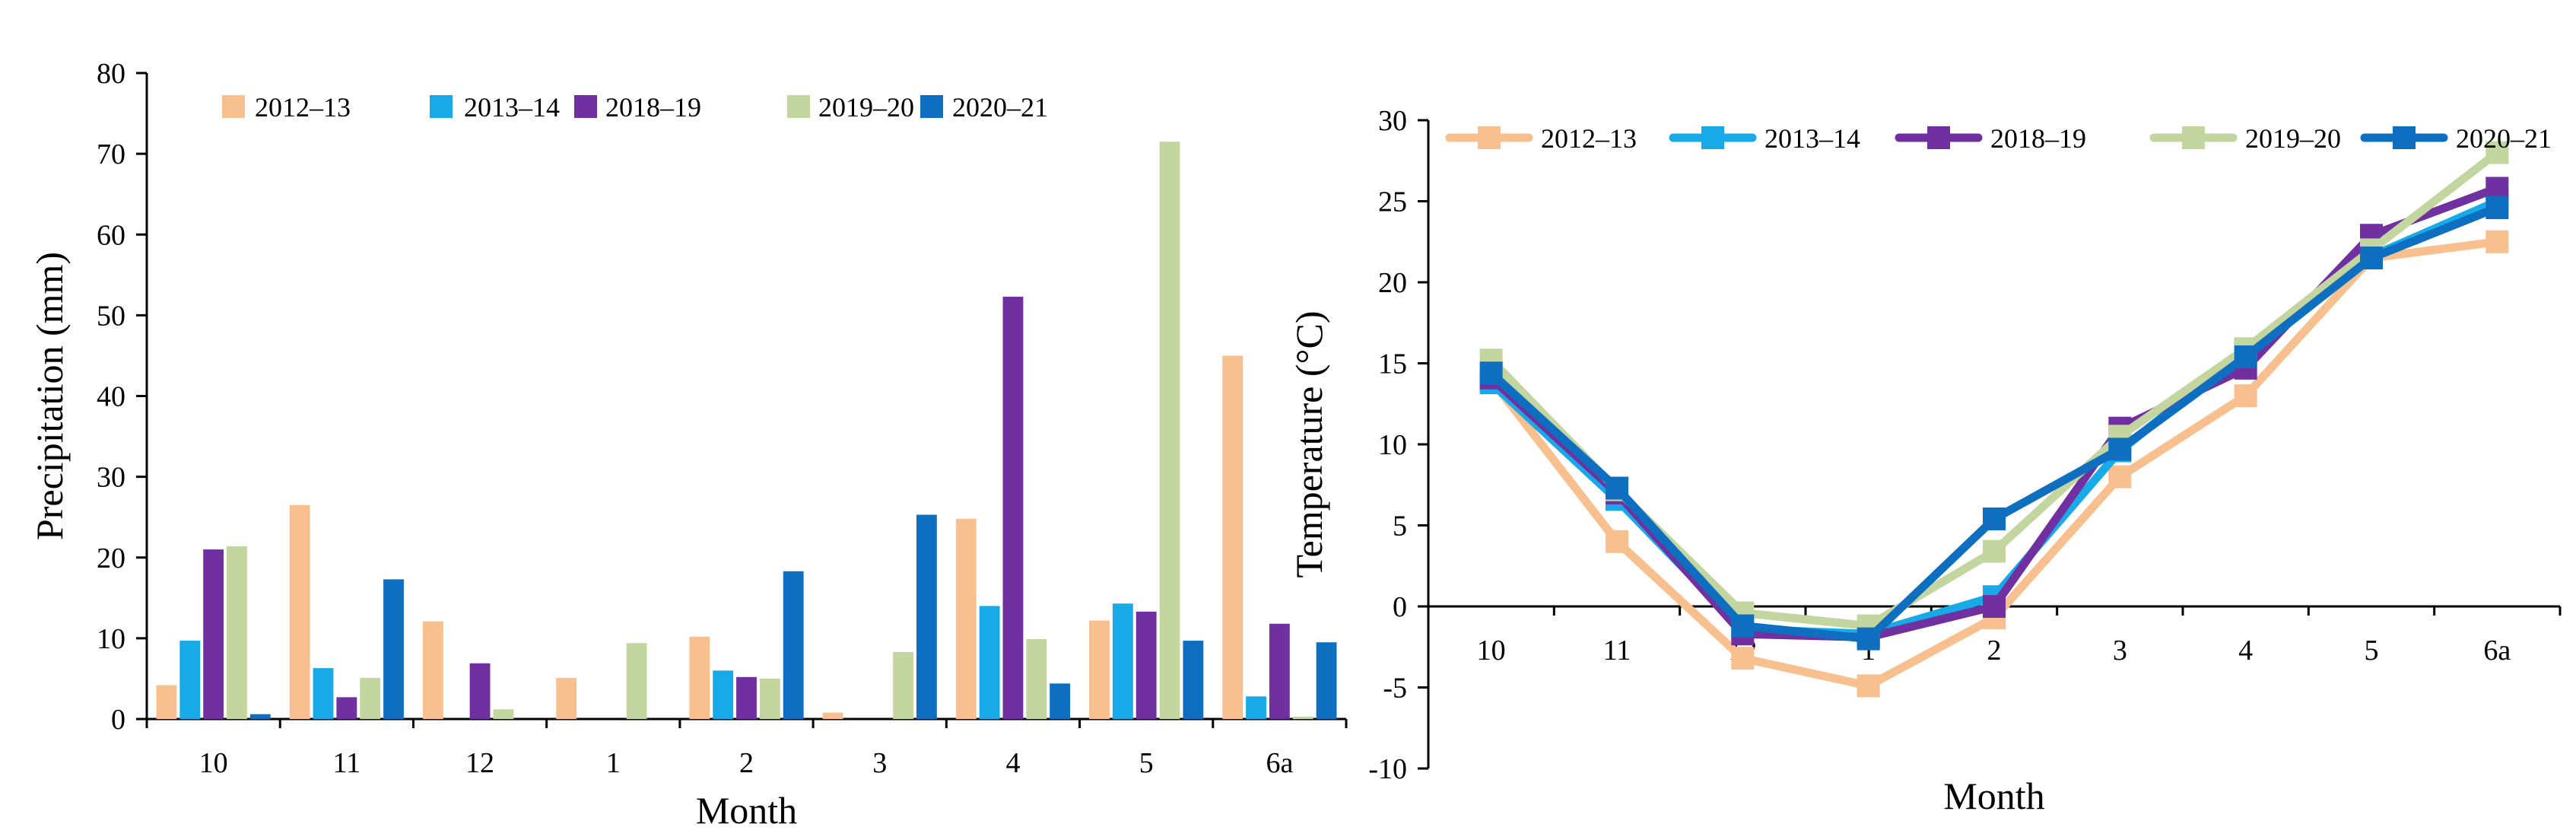 The image size is (2576, 840). Describe the element at coordinates (111, 397) in the screenshot. I see `y-tick-label: 40` at that location.